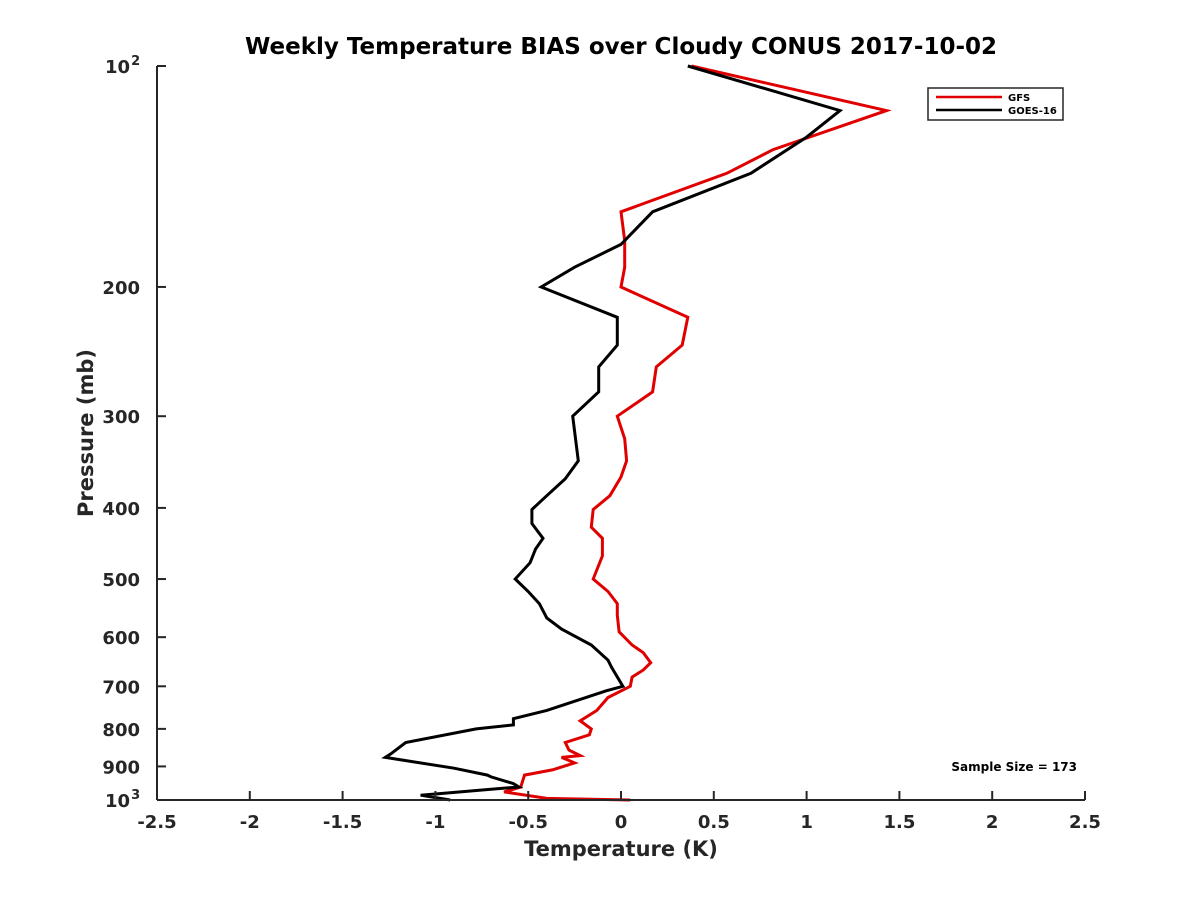  I want to click on y-tick-label: 200, so click(121, 288).